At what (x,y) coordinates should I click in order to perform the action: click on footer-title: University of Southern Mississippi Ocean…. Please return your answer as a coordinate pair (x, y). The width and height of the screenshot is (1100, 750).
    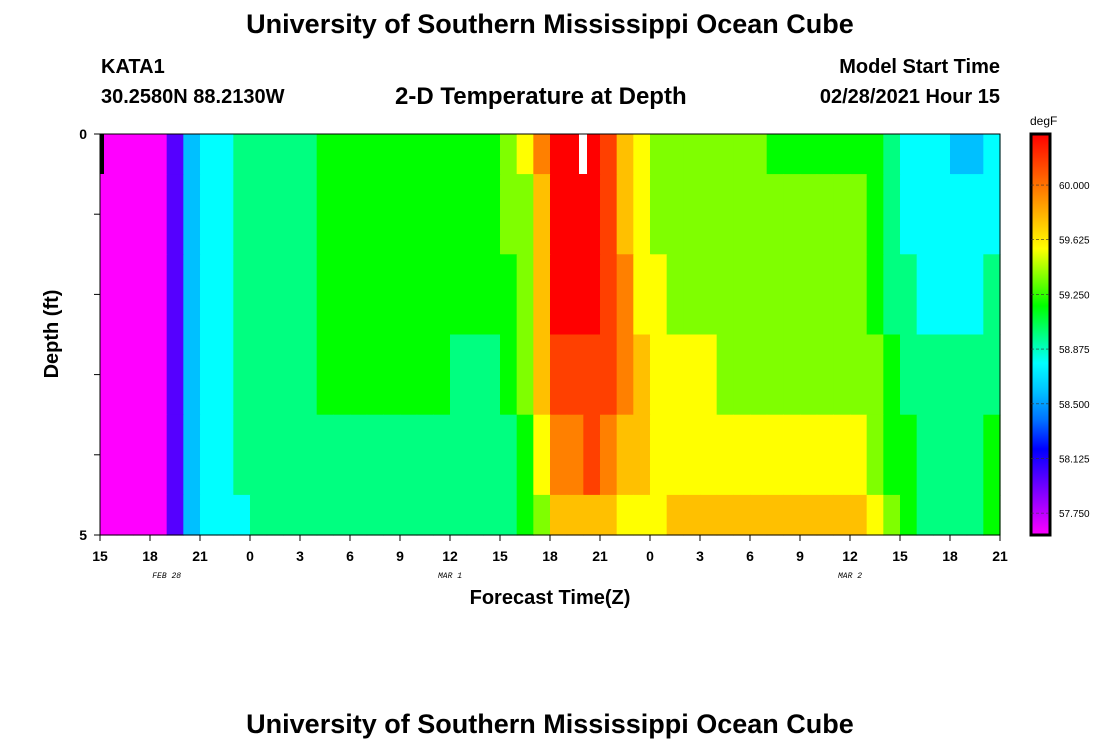
    Looking at the image, I should click on (550, 724).